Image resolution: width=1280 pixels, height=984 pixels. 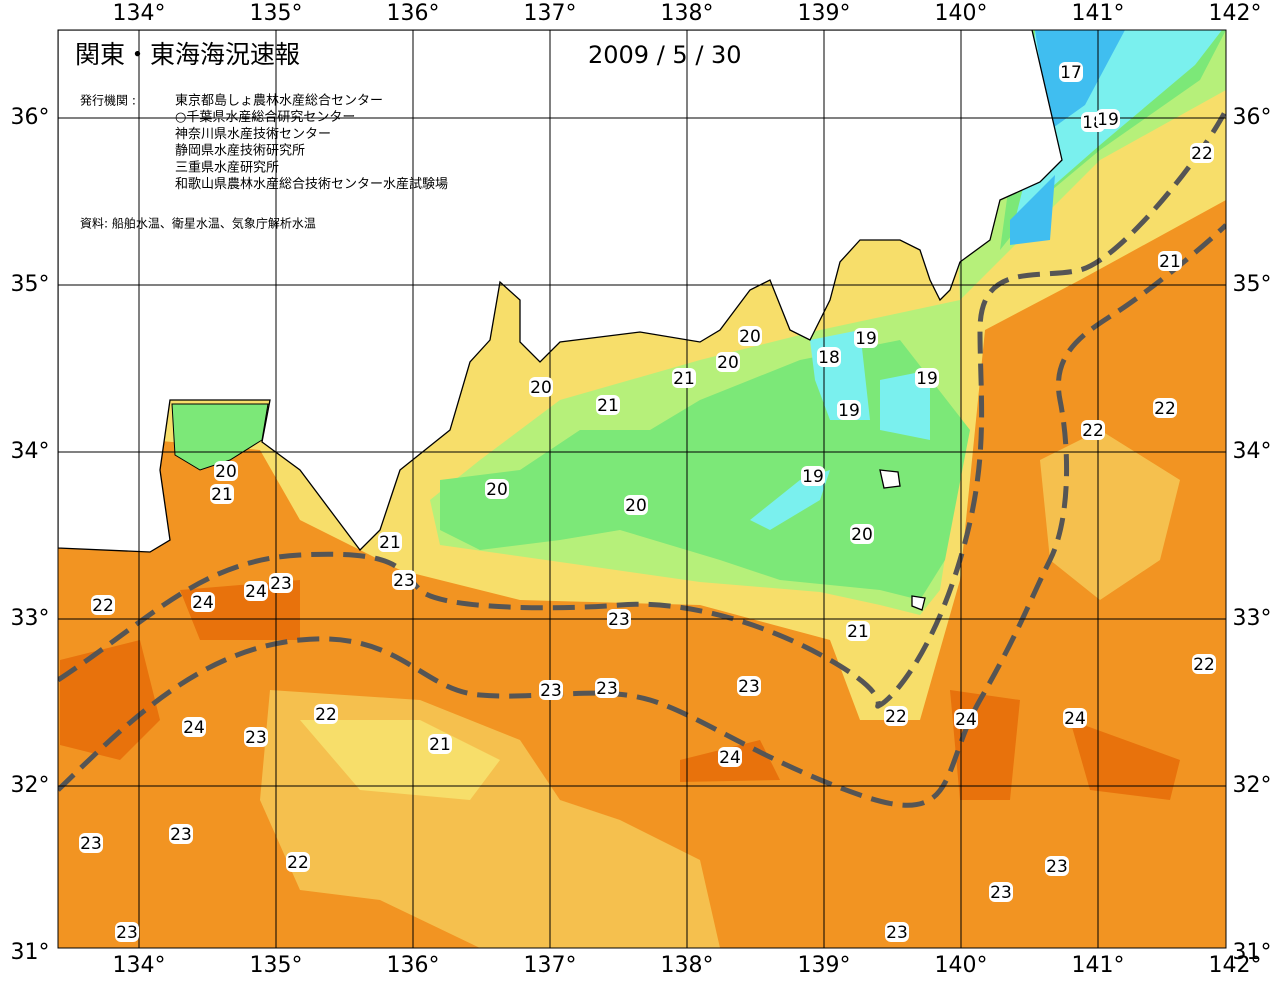 What do you see at coordinates (824, 965) in the screenshot?
I see `lon-label-bottom: 139°` at bounding box center [824, 965].